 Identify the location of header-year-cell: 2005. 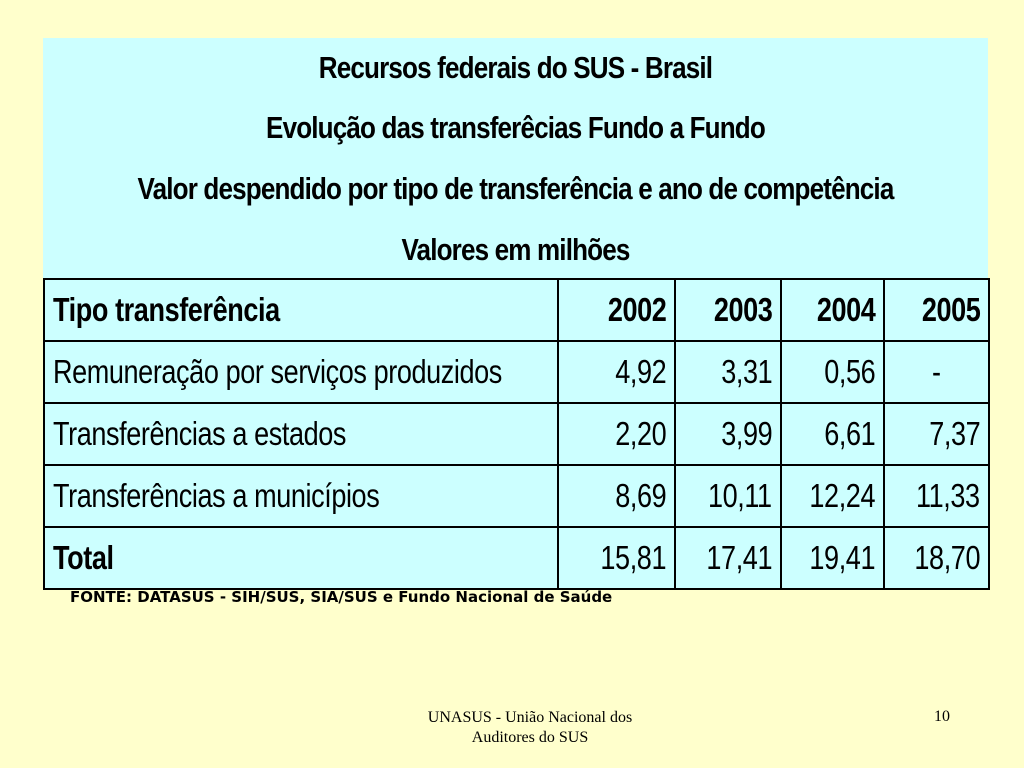
(936, 310).